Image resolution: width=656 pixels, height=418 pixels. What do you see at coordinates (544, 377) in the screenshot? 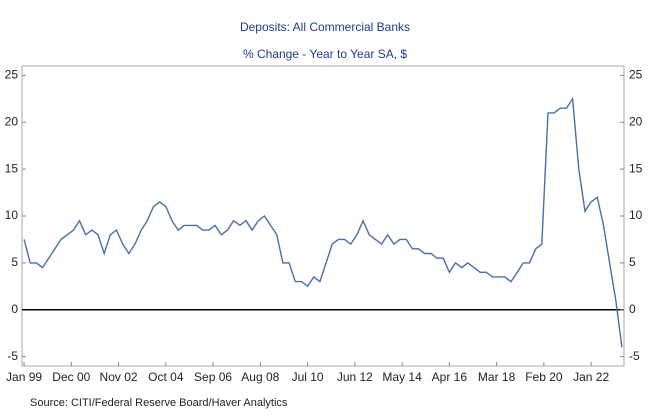
I see `x-tick-label: Feb 20` at bounding box center [544, 377].